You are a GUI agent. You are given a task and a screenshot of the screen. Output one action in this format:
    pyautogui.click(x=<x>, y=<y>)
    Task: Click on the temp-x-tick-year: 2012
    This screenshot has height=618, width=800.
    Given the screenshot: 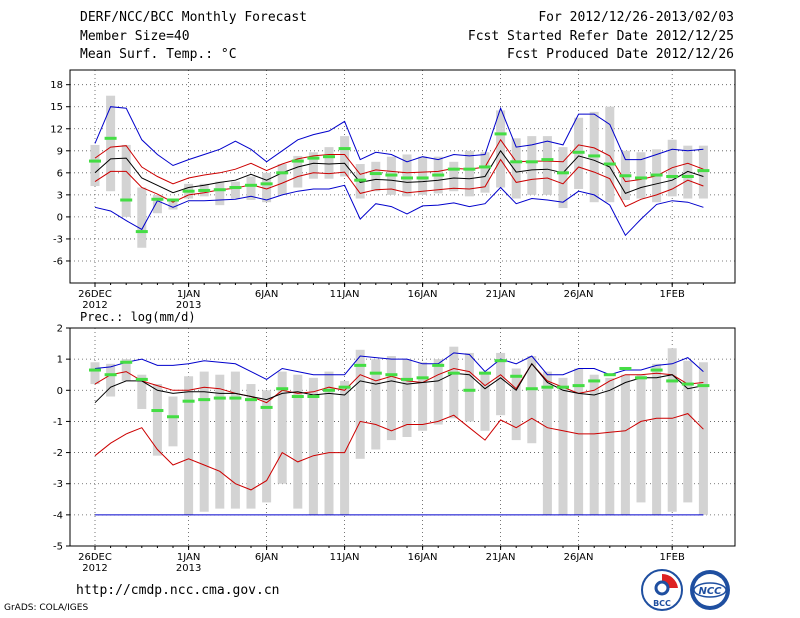 What is the action you would take?
    pyautogui.click(x=94, y=305)
    